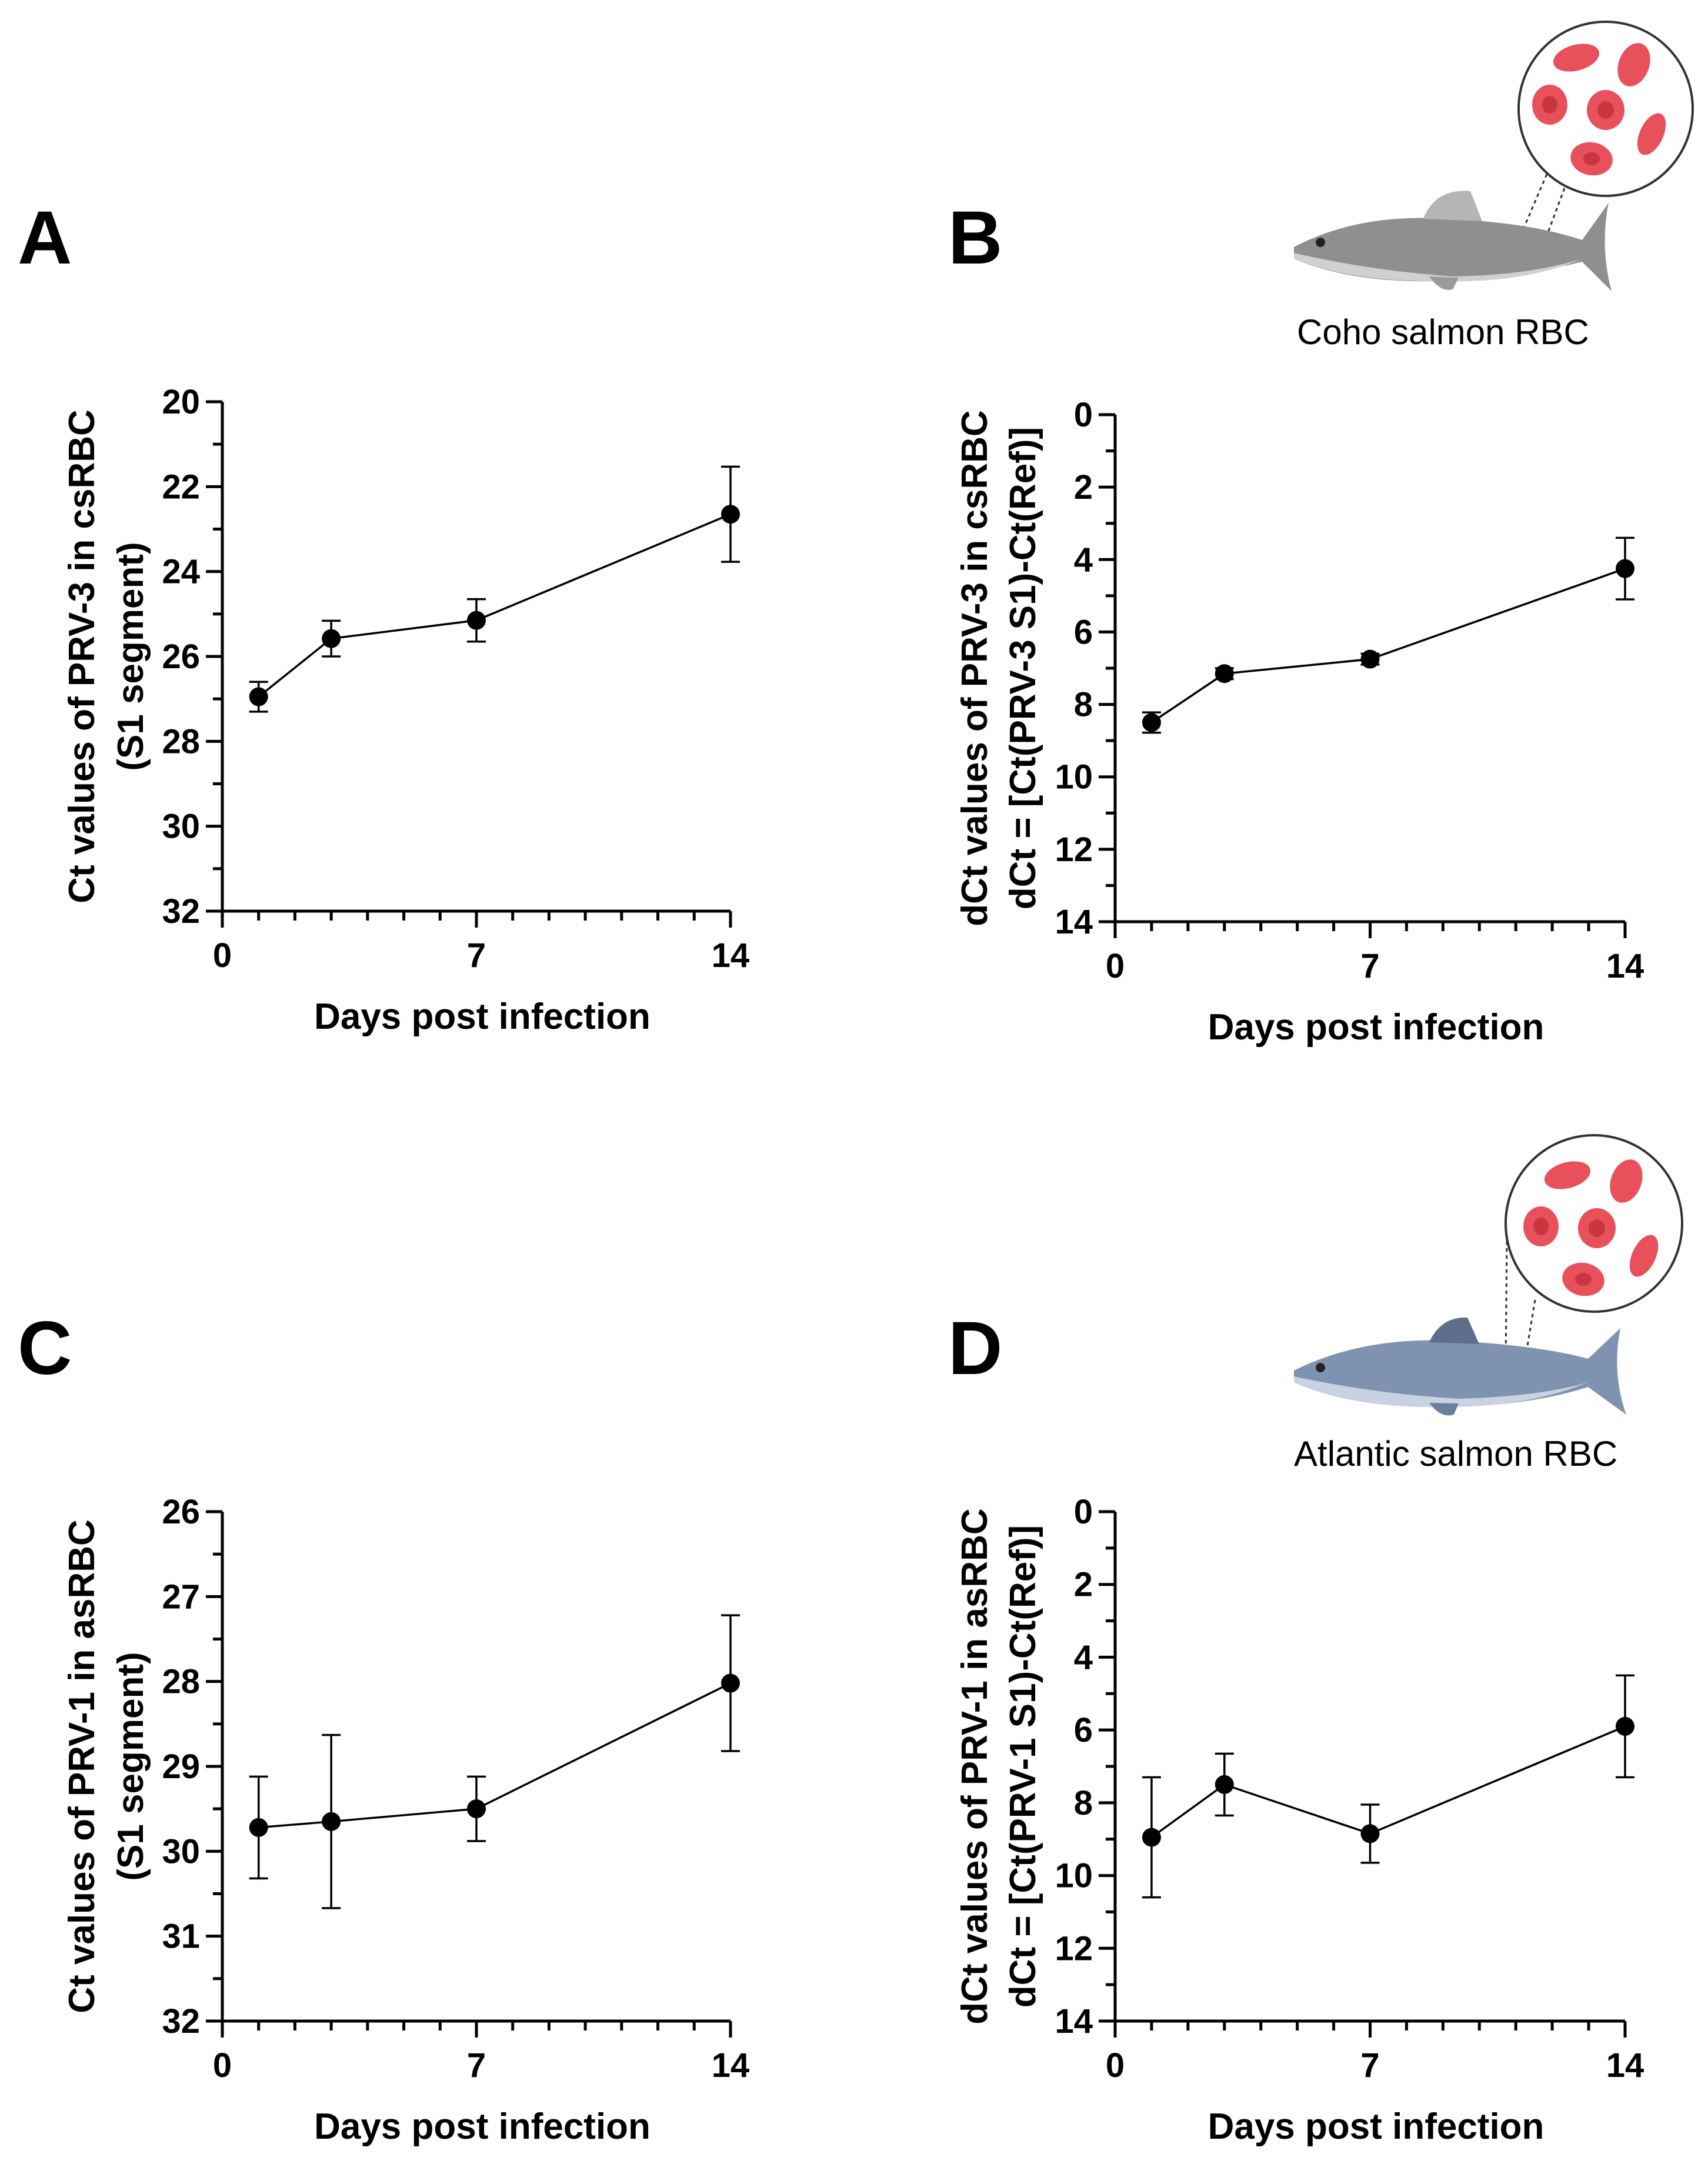  I want to click on coho-caption: Coho salmon RBC, so click(1443, 332).